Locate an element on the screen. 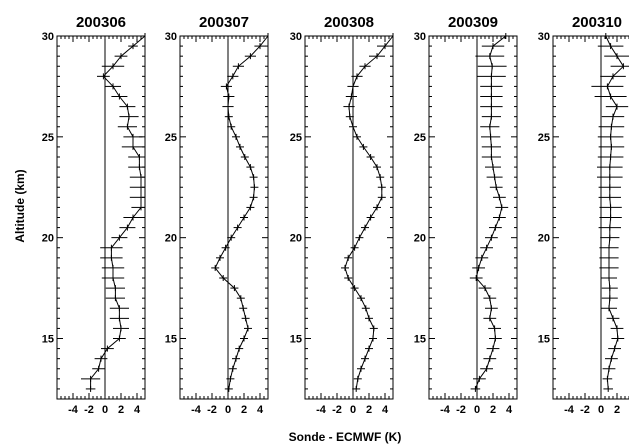 Image resolution: width=629 pixels, height=445 pixels. x-axis-label: Sonde - ECMWF (K) is located at coordinates (345, 437).